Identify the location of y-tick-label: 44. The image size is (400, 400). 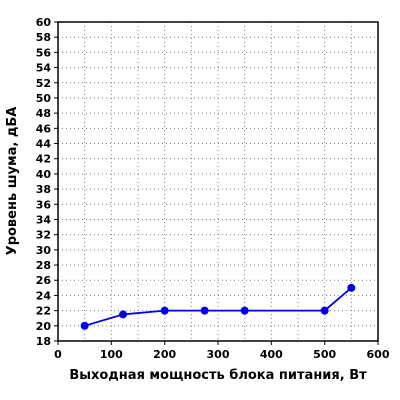
(44, 144).